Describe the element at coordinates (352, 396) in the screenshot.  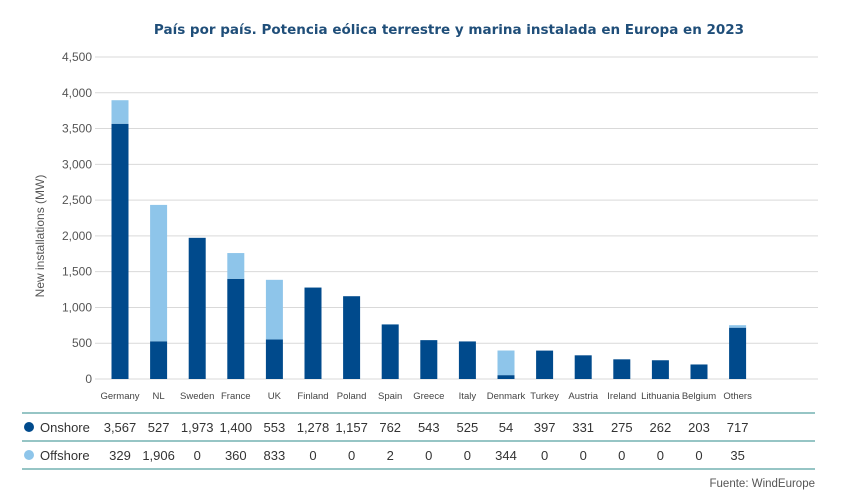
I see `x-tick-label: Poland` at that location.